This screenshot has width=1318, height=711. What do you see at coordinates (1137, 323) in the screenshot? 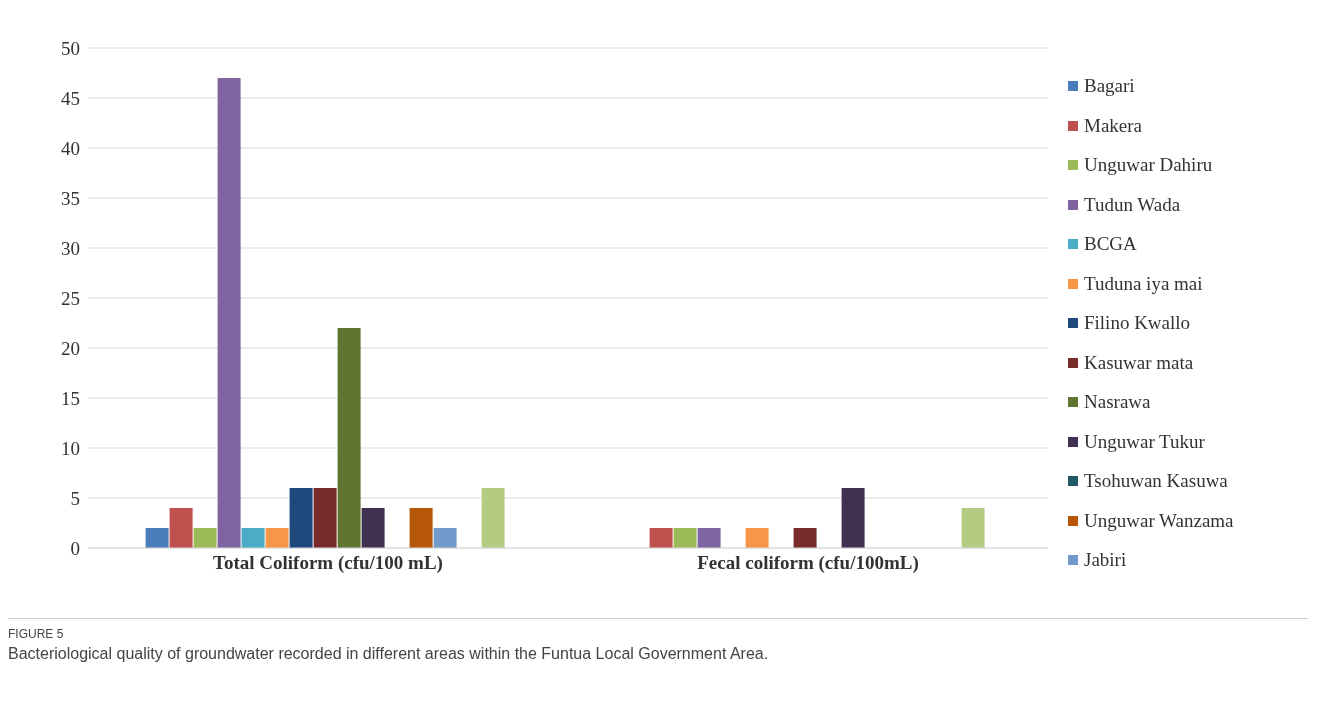
I see `legend-label: Filino Kwallo` at bounding box center [1137, 323].